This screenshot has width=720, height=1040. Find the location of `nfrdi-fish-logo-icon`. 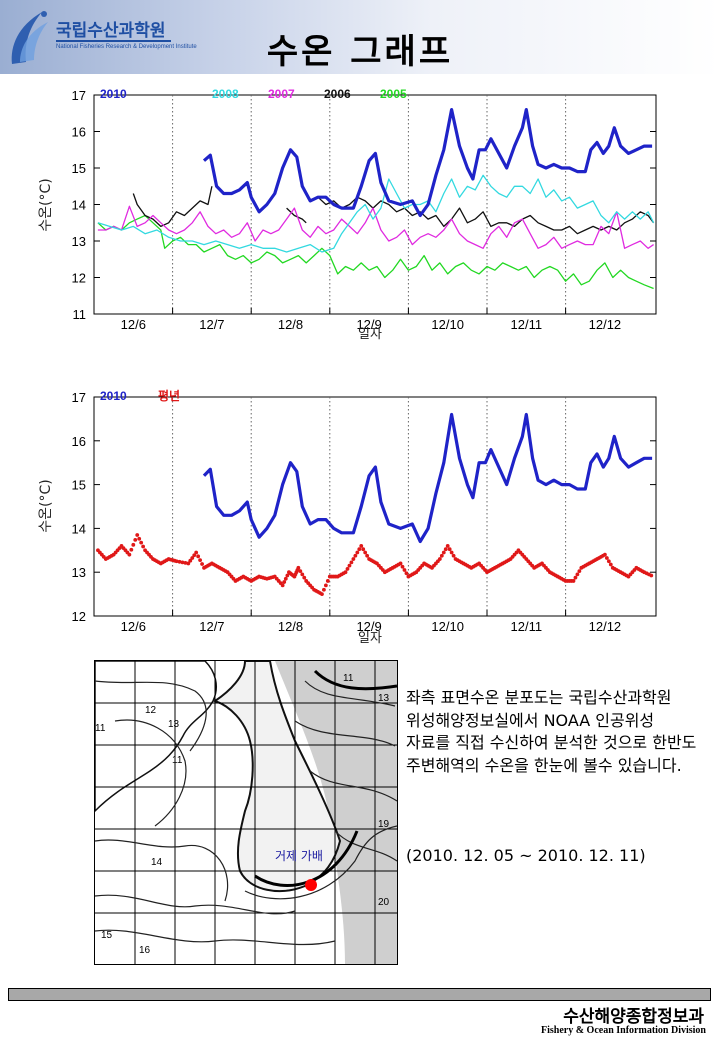

nfrdi-fish-logo-icon is located at coordinates (29, 37).